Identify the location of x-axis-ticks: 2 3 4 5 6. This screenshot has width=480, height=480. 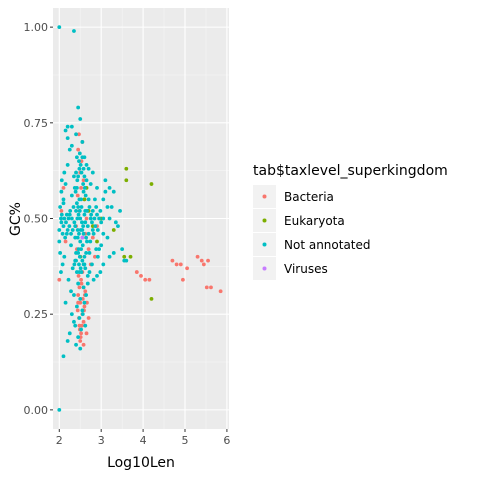
(143, 438).